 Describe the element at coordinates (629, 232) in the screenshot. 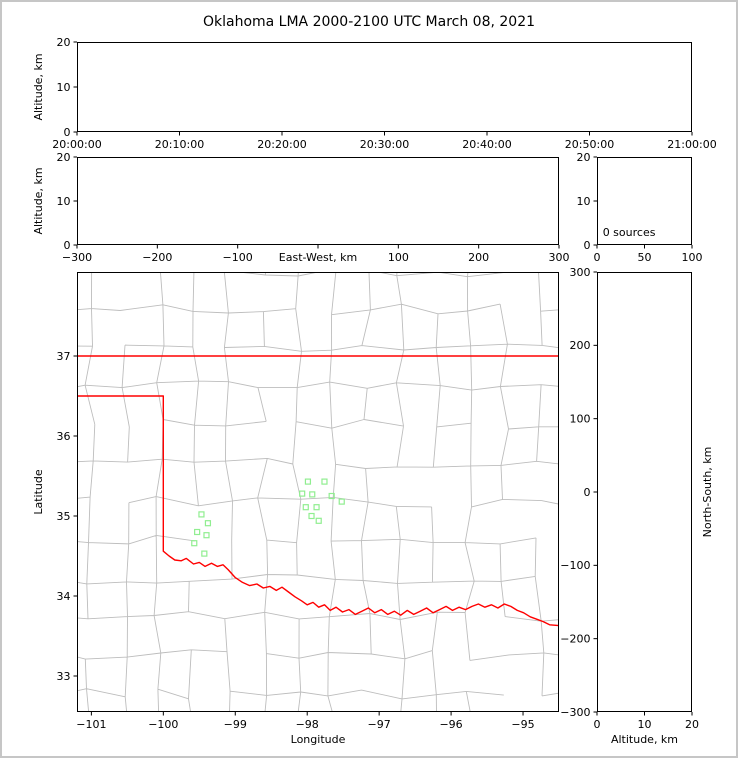

I see `sources-count-annotation: 0 sources` at that location.